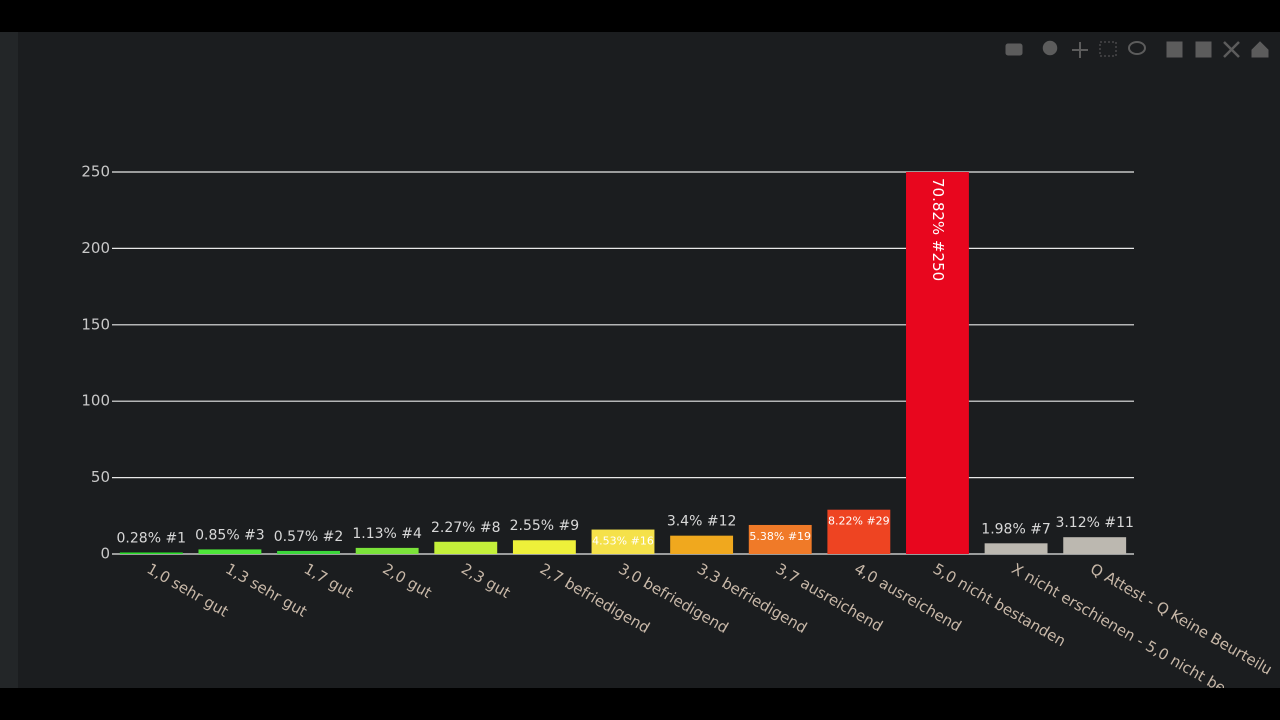  Describe the element at coordinates (859, 521) in the screenshot. I see `value-label: 8.22% #29` at that location.